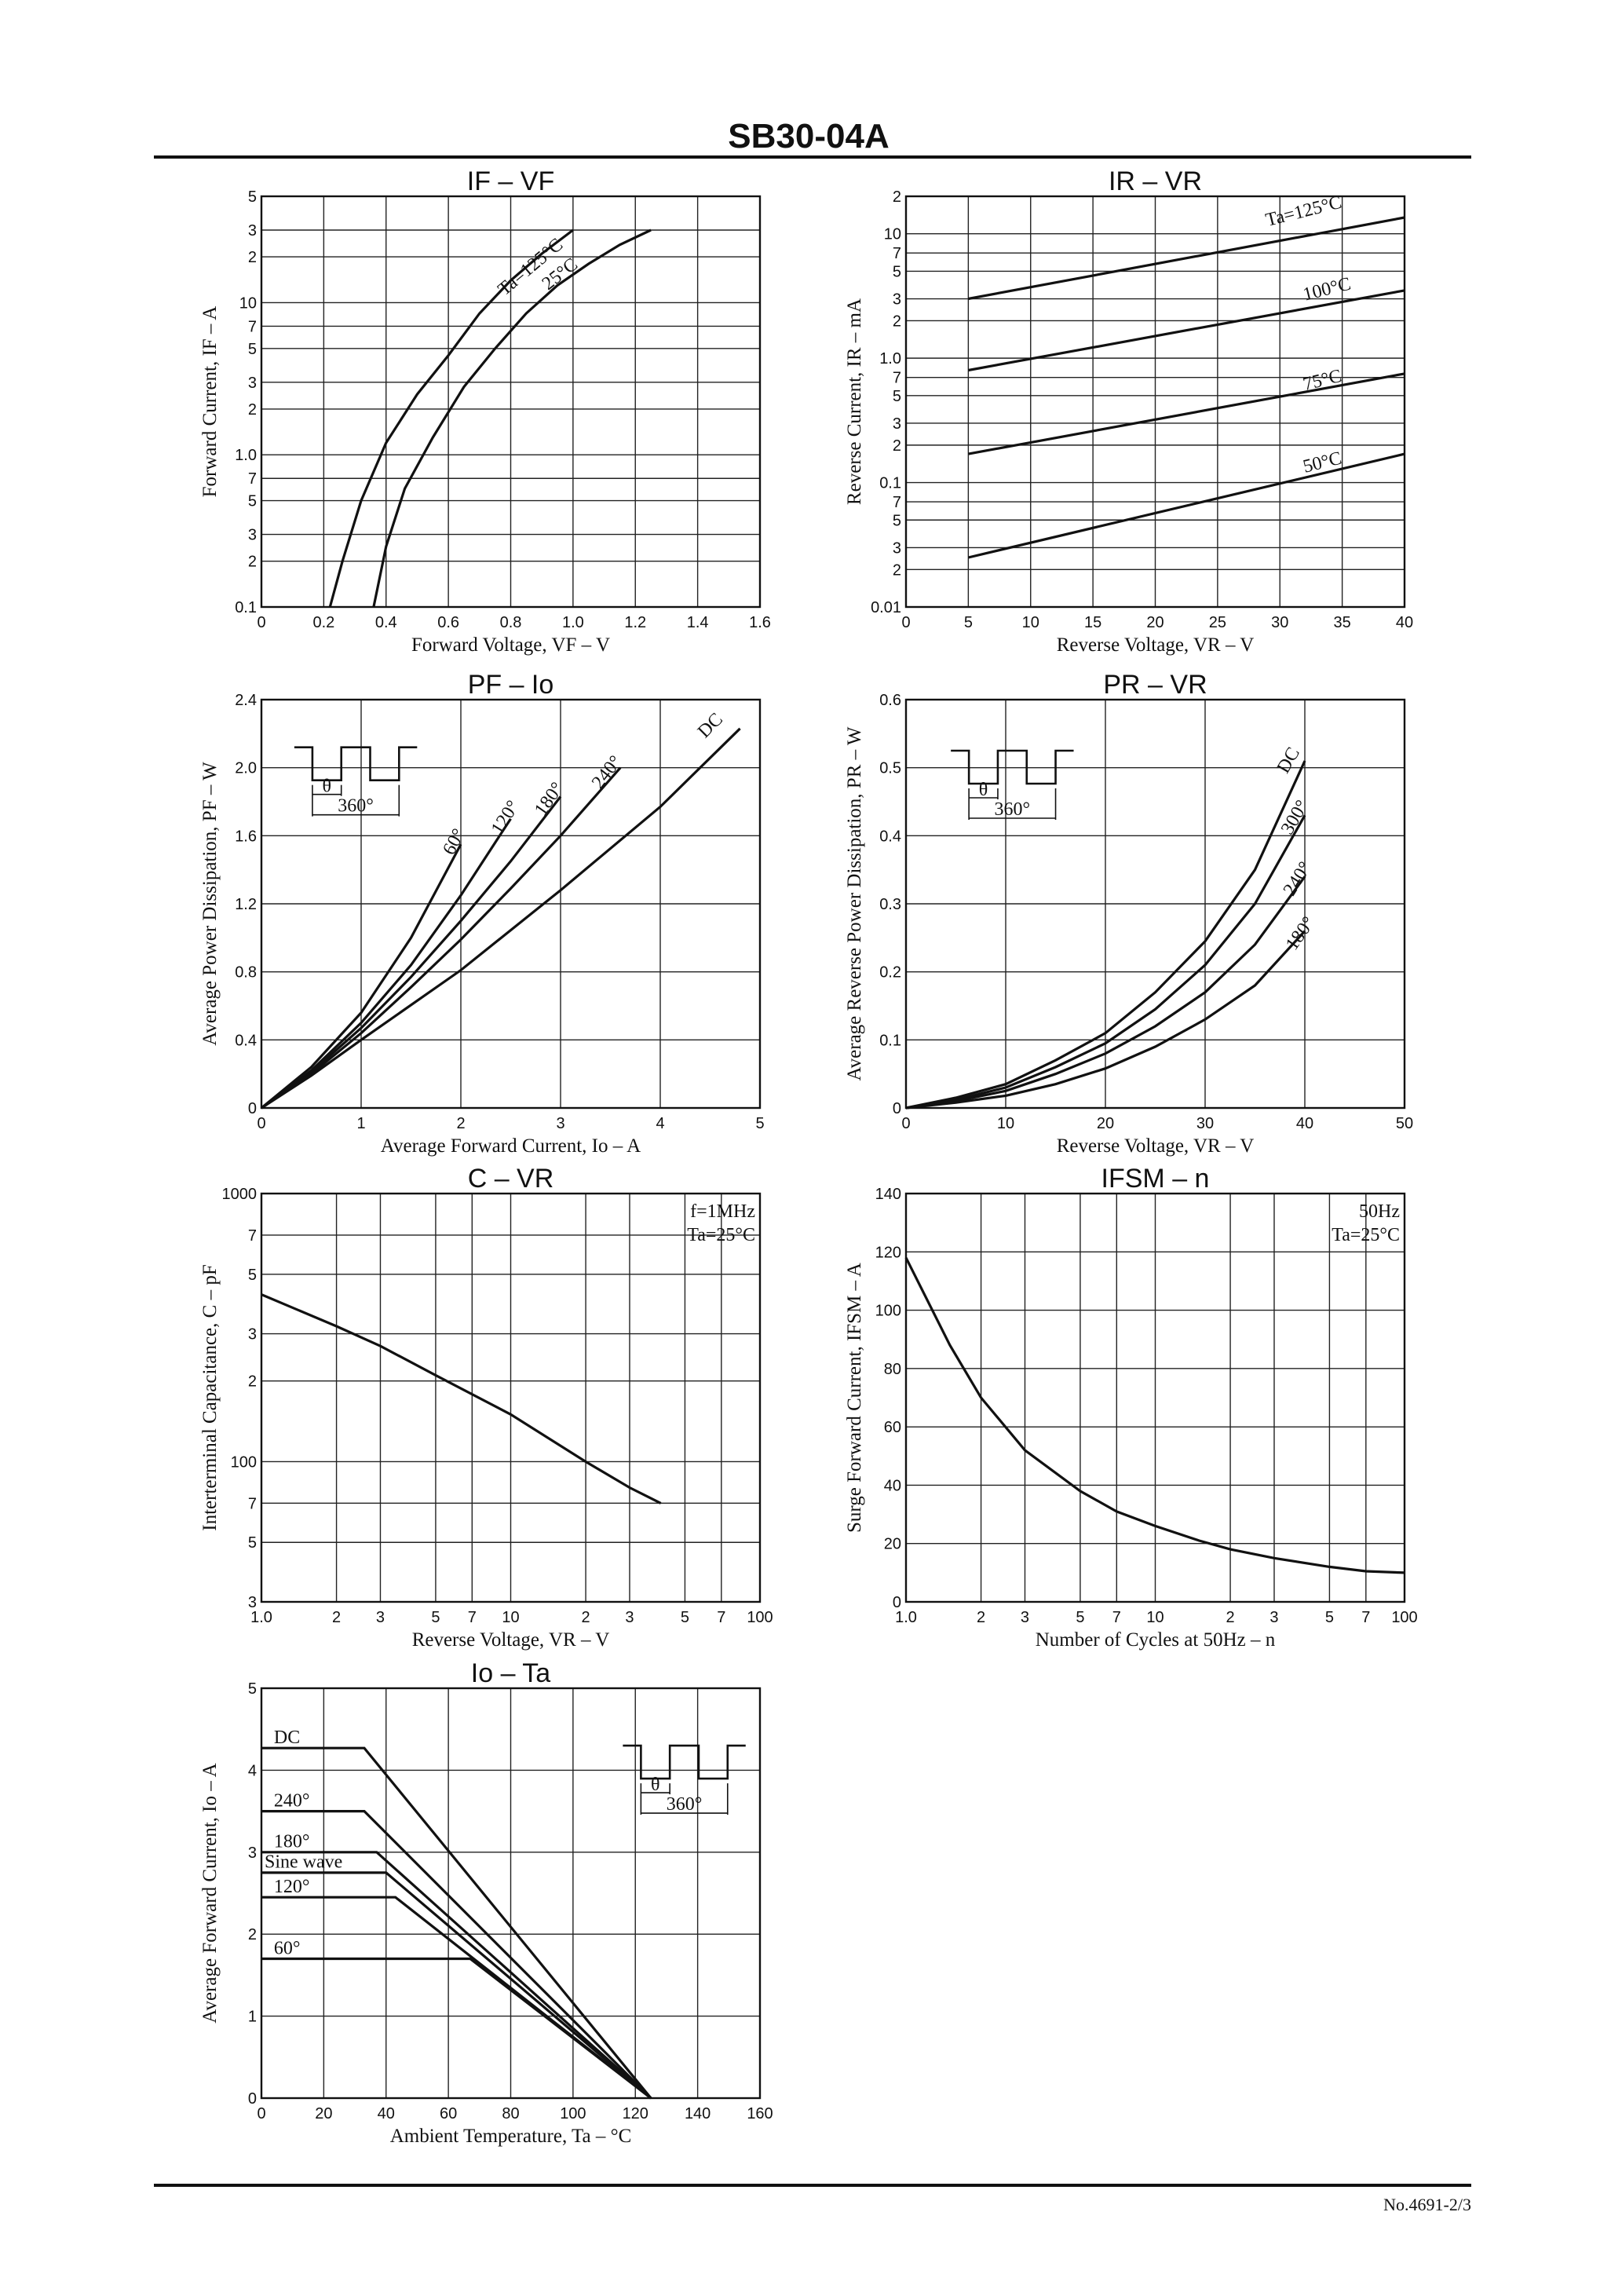 This screenshot has width=1622, height=2296. I want to click on plot-frame, so click(511, 1894).